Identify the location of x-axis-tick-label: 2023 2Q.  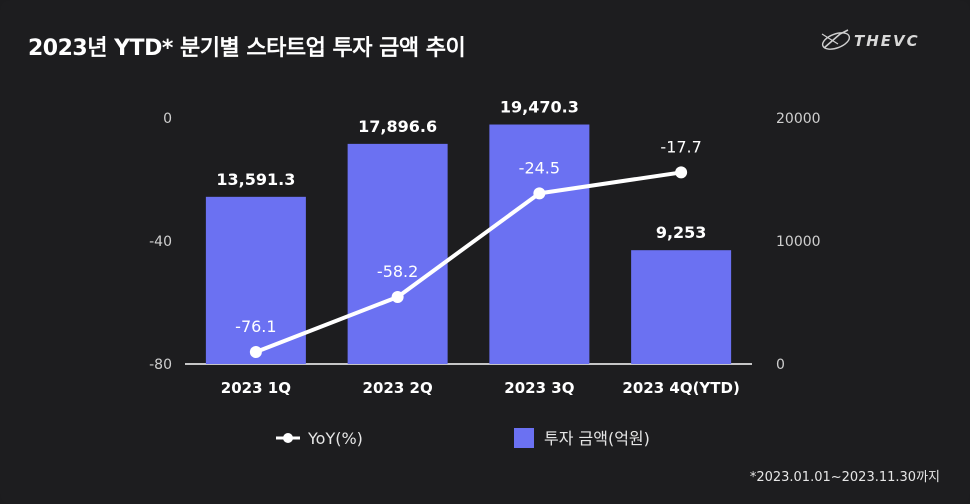
(398, 388).